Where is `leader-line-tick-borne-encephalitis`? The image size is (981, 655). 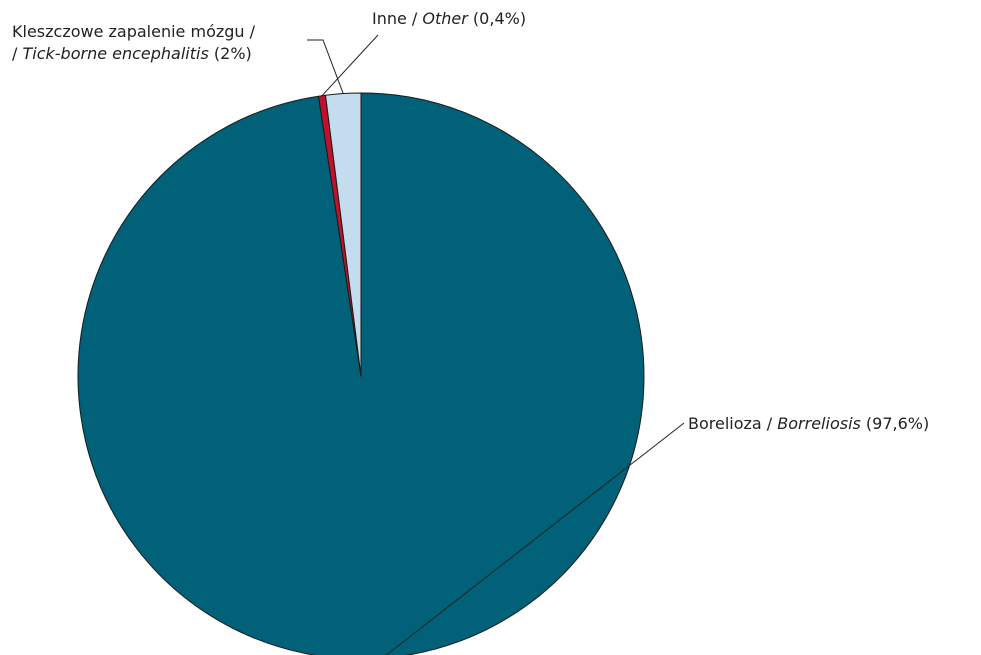
leader-line-tick-borne-encephalitis is located at coordinates (325, 66).